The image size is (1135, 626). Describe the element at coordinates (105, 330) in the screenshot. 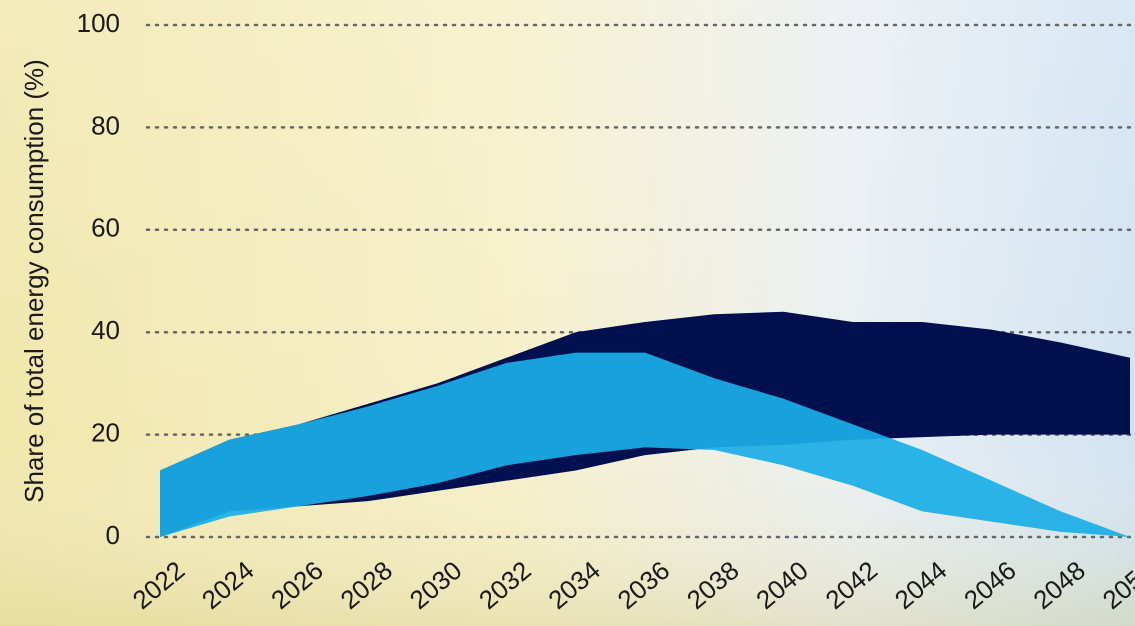

I see `y-tick-label: 40` at that location.